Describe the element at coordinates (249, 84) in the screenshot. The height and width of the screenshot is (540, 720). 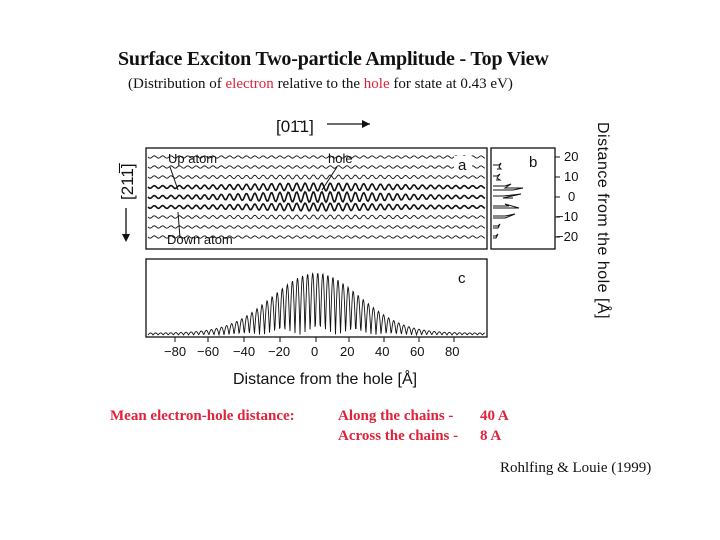
I see `subtitle-electron: electron` at that location.